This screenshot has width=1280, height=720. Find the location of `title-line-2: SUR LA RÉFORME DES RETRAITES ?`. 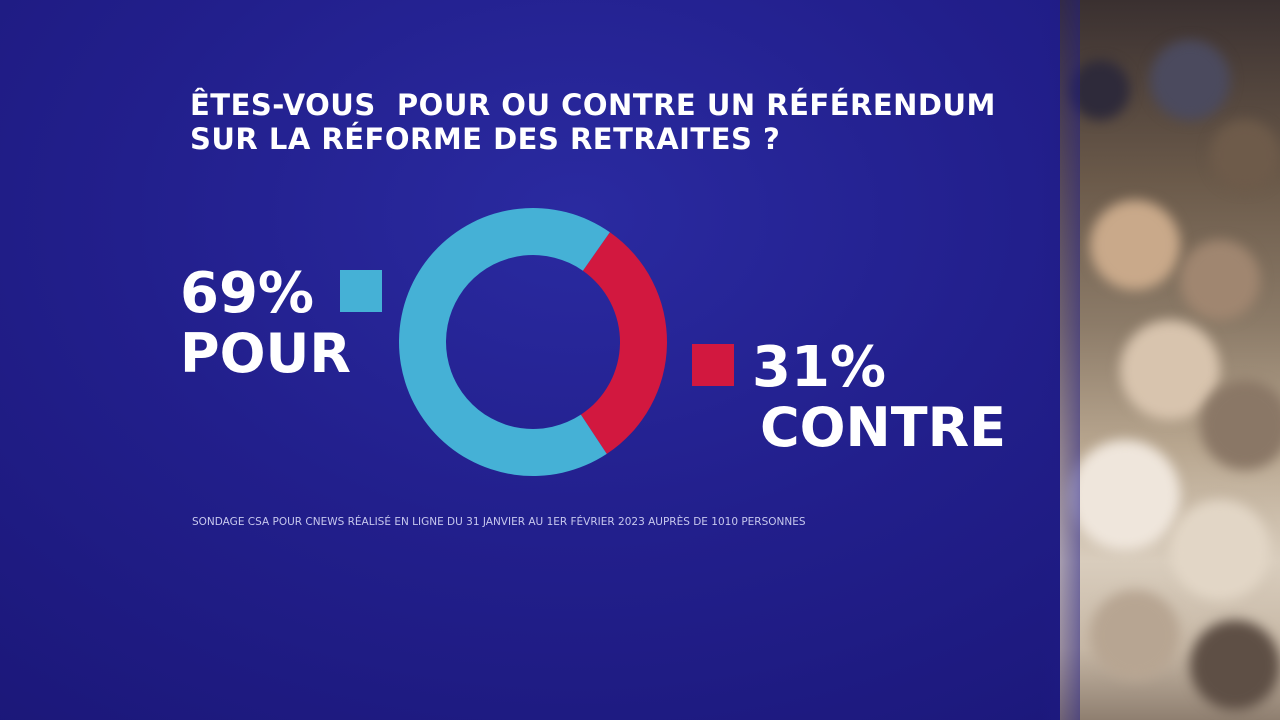

title-line-2: SUR LA RÉFORME DES RETRAITES ? is located at coordinates (485, 139).